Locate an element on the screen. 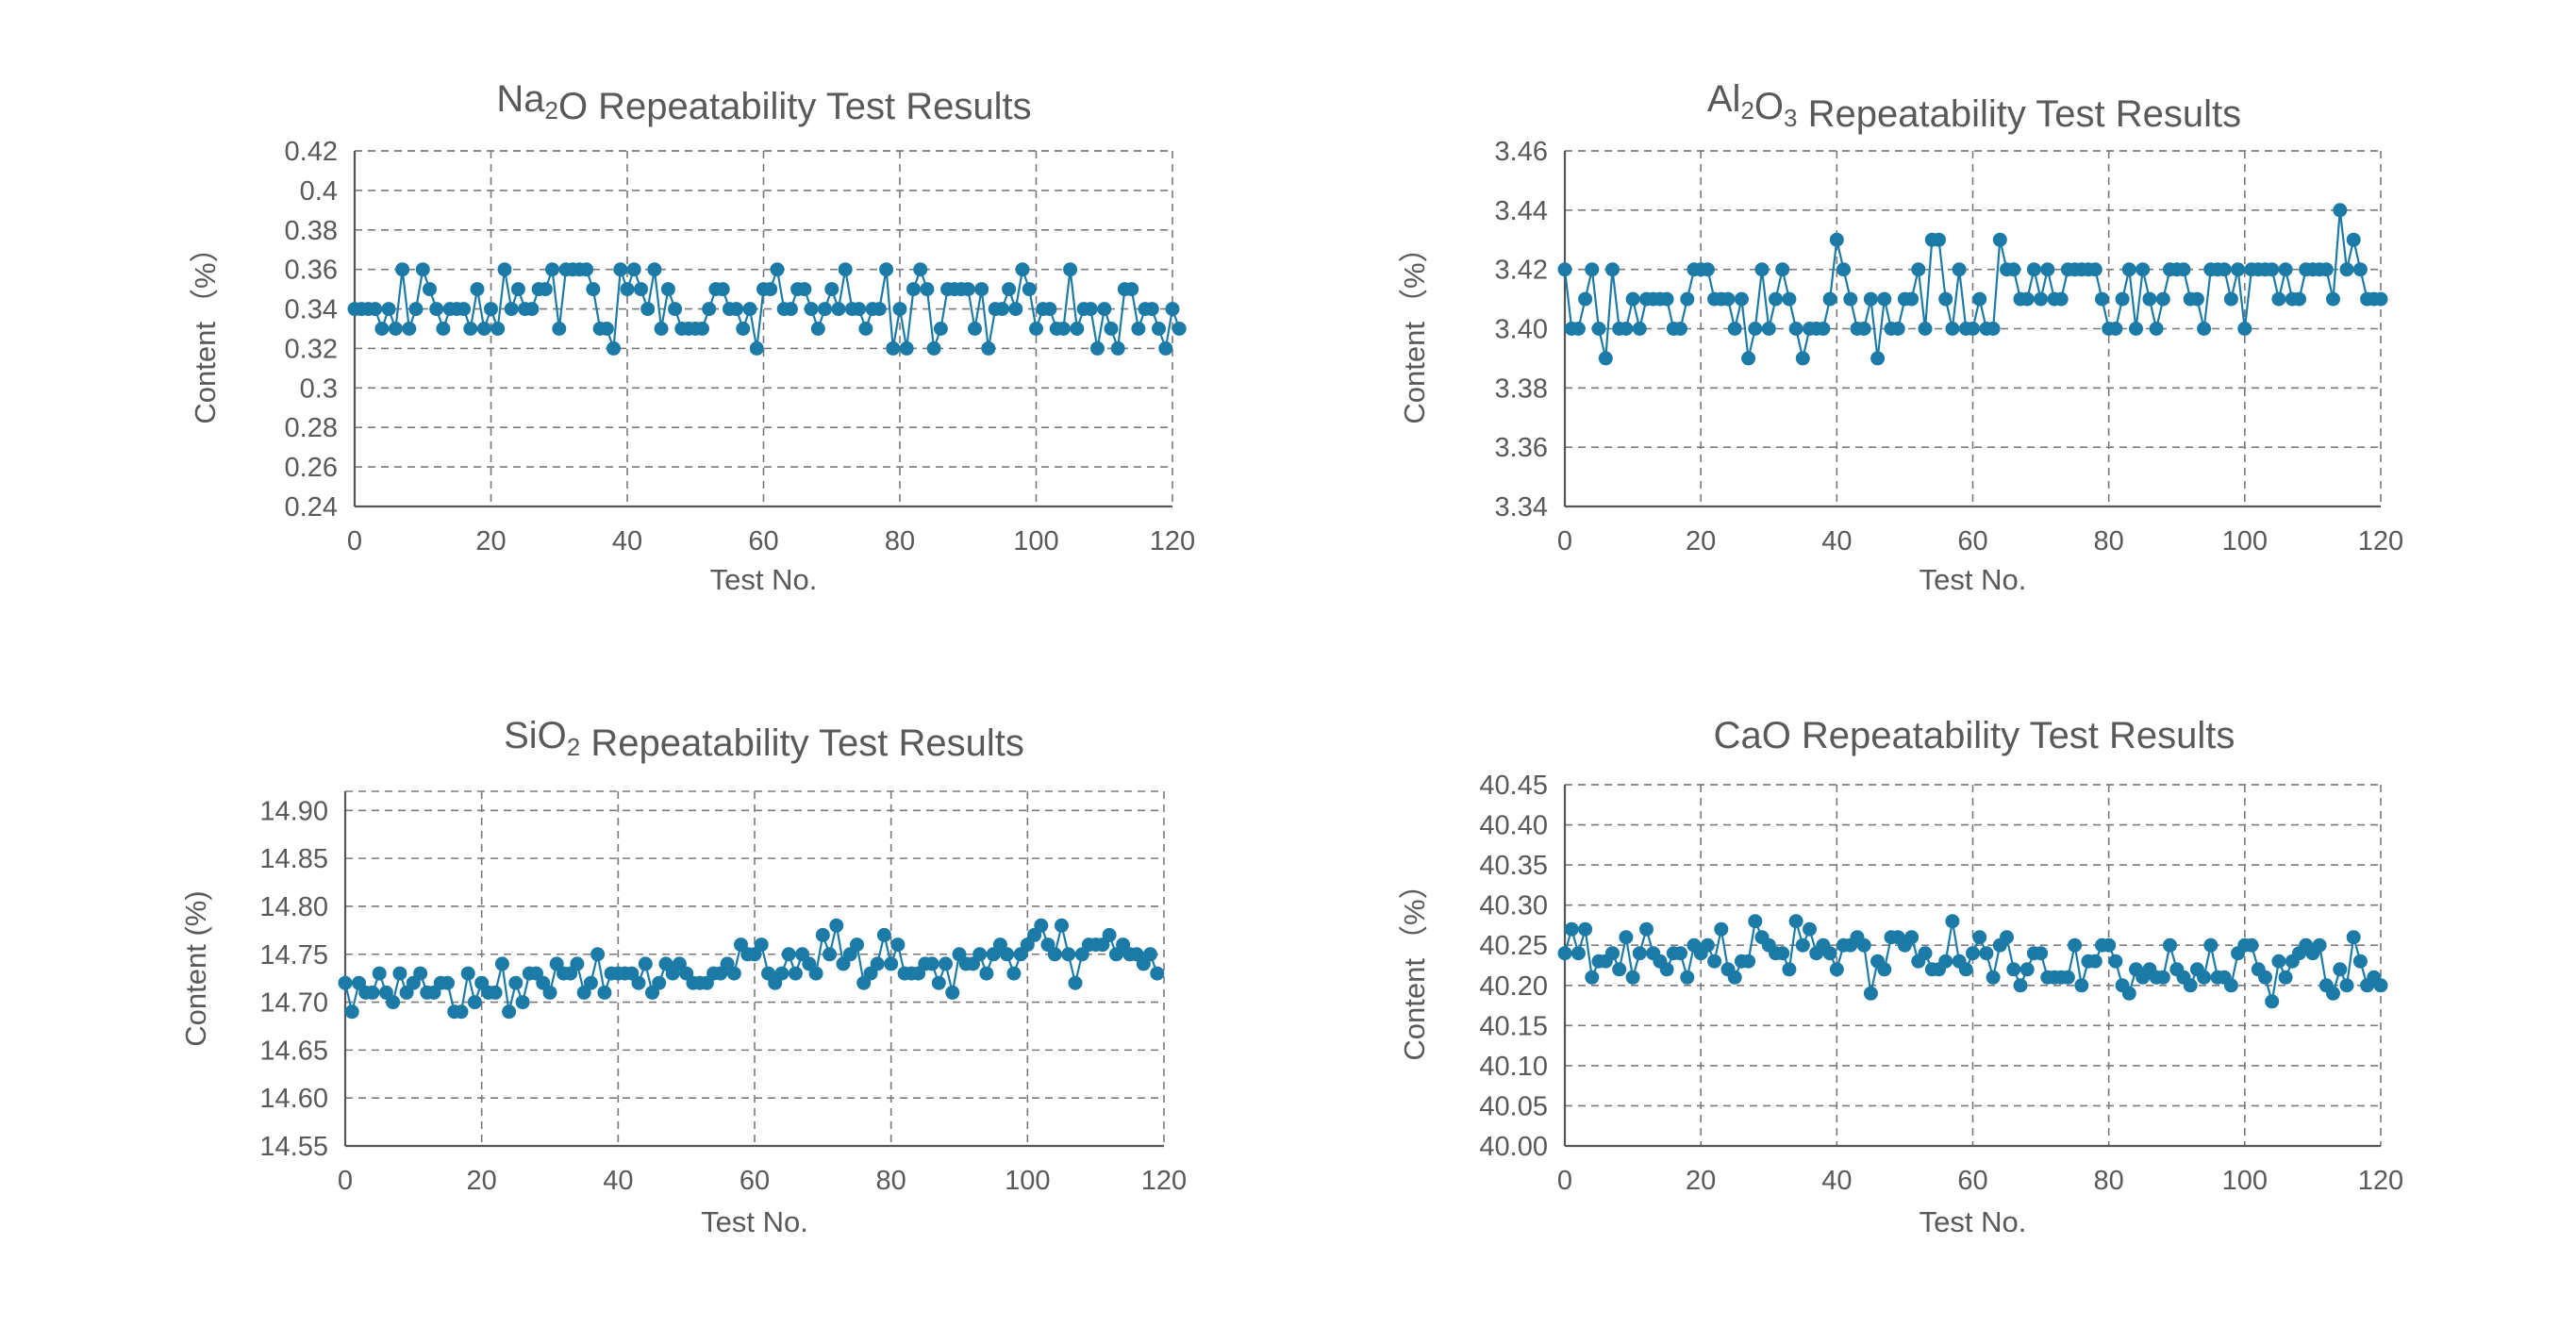  y-tick-label: 3.42 is located at coordinates (1522, 271).